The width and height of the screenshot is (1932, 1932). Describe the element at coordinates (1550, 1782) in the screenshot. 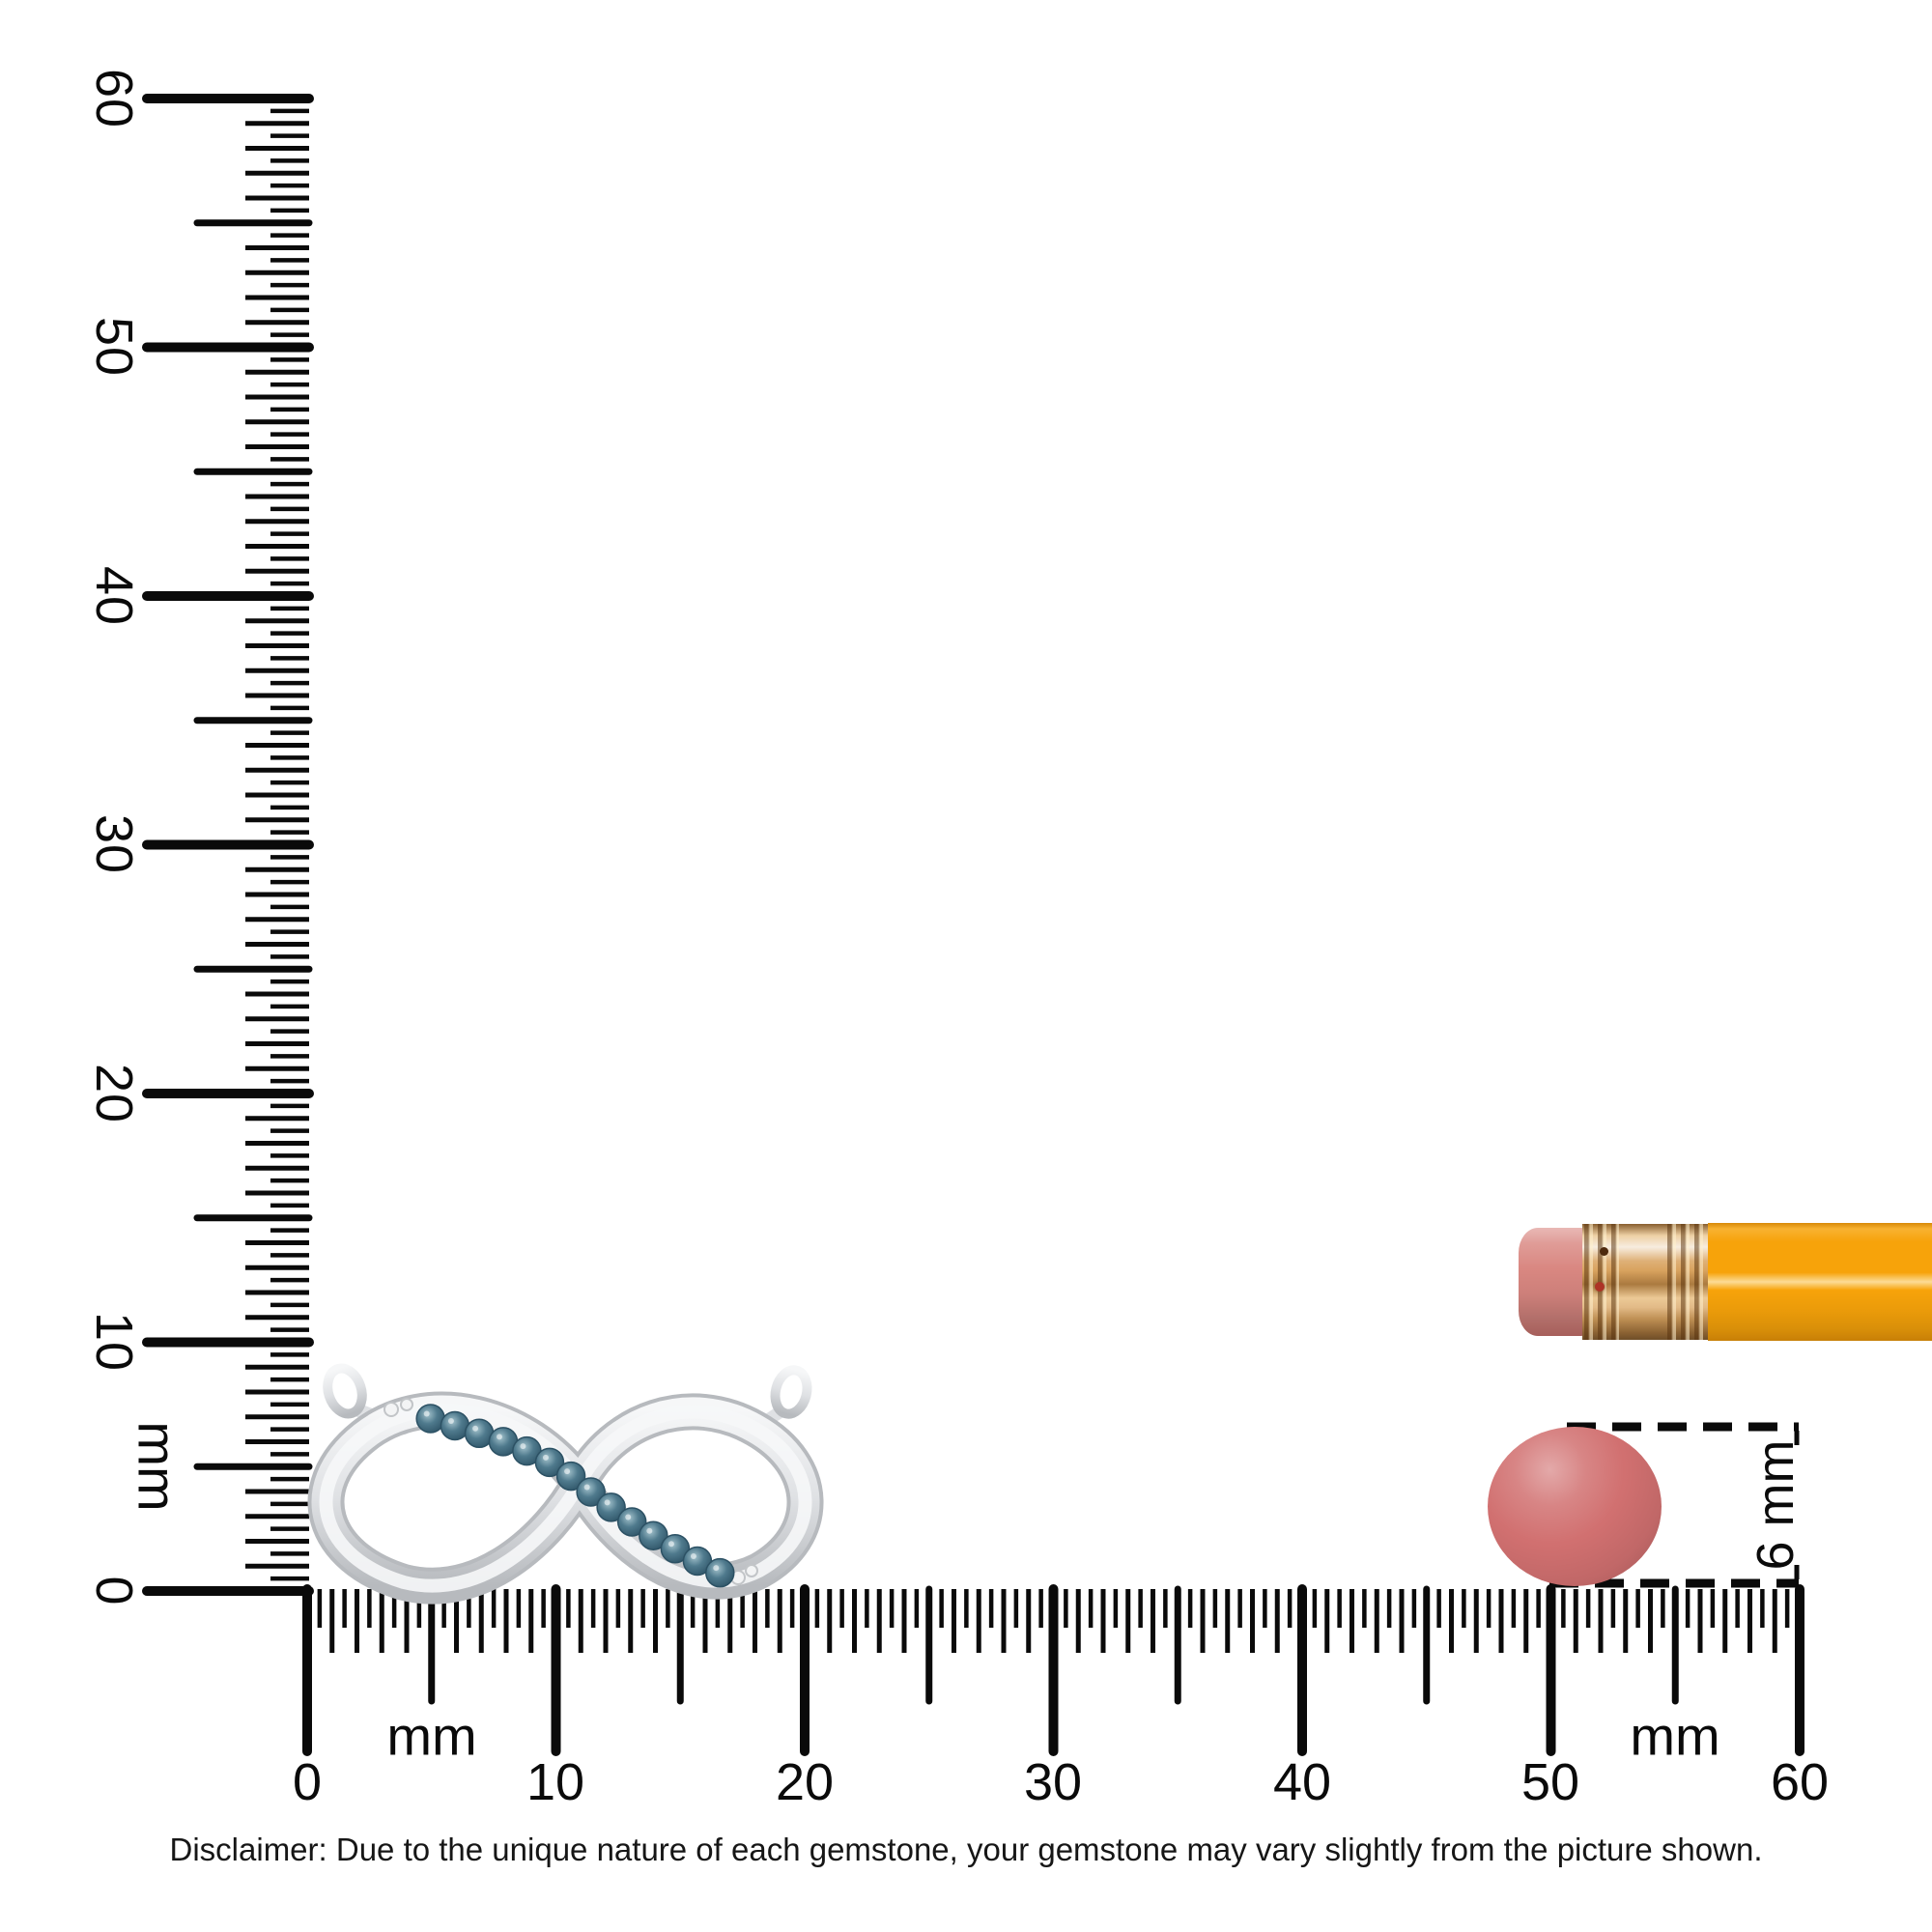

I see `h-ruler-label-50: 50` at that location.